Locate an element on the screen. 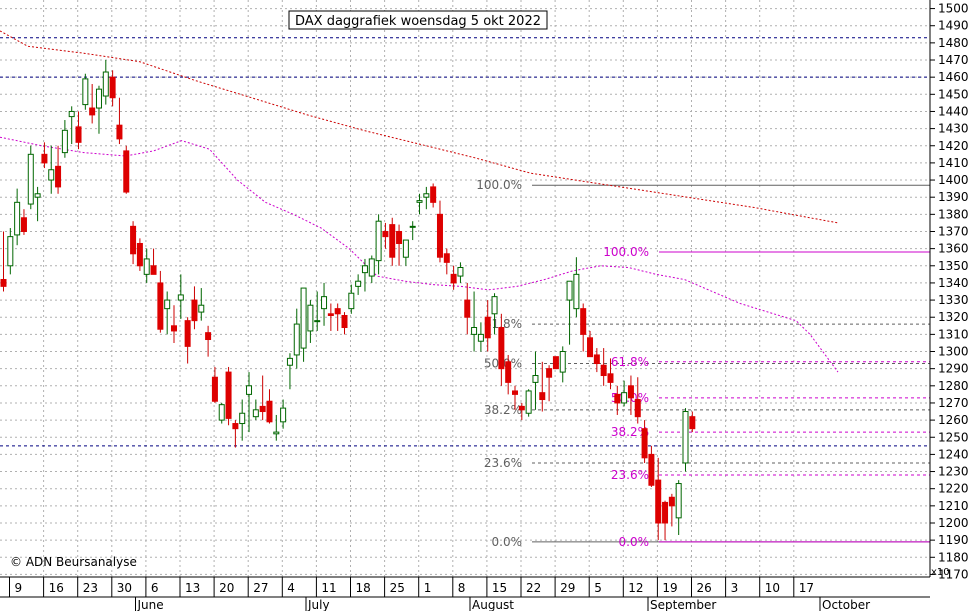  y-tick-label: 1320 is located at coordinates (953, 317).